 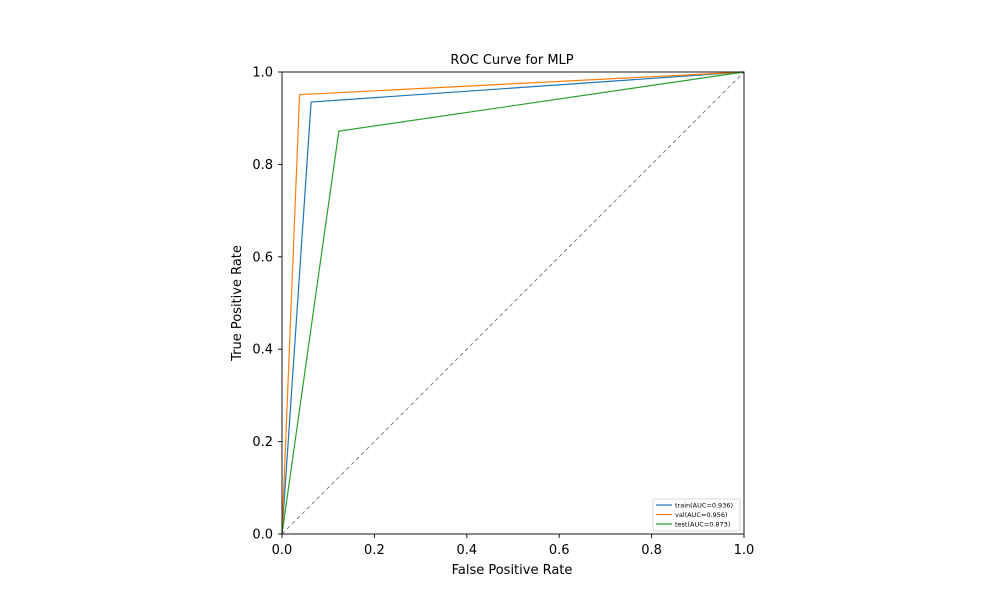 What do you see at coordinates (466, 550) in the screenshot?
I see `x-tick-label: 0.4` at bounding box center [466, 550].